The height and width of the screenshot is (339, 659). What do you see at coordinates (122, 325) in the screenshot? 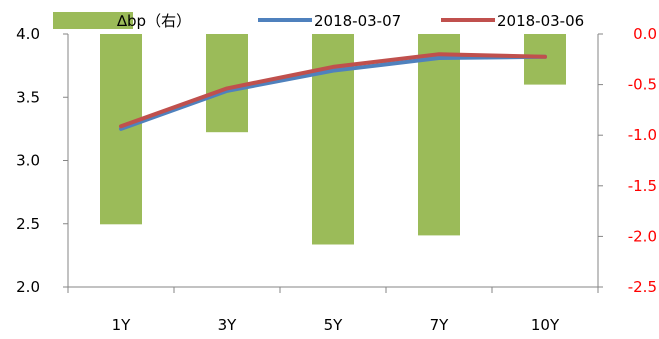
I see `x-tick-label-1y: 1Y` at bounding box center [122, 325].